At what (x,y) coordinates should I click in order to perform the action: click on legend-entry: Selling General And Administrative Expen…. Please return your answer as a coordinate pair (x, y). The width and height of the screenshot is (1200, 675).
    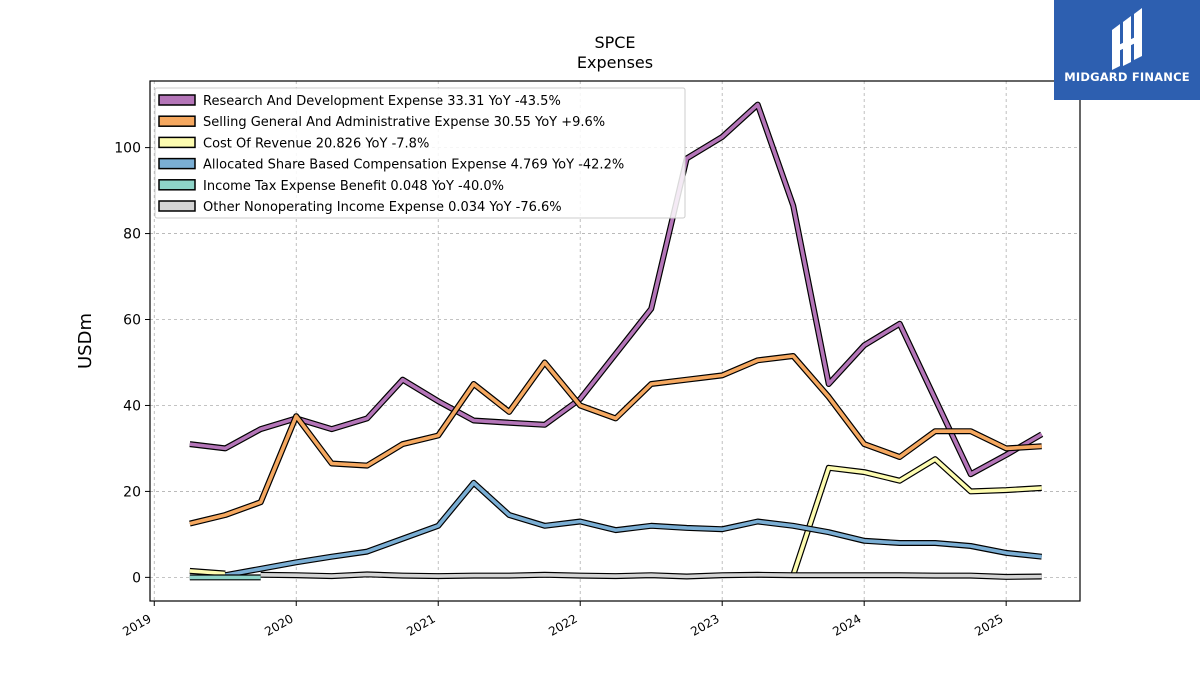
    Looking at the image, I should click on (404, 122).